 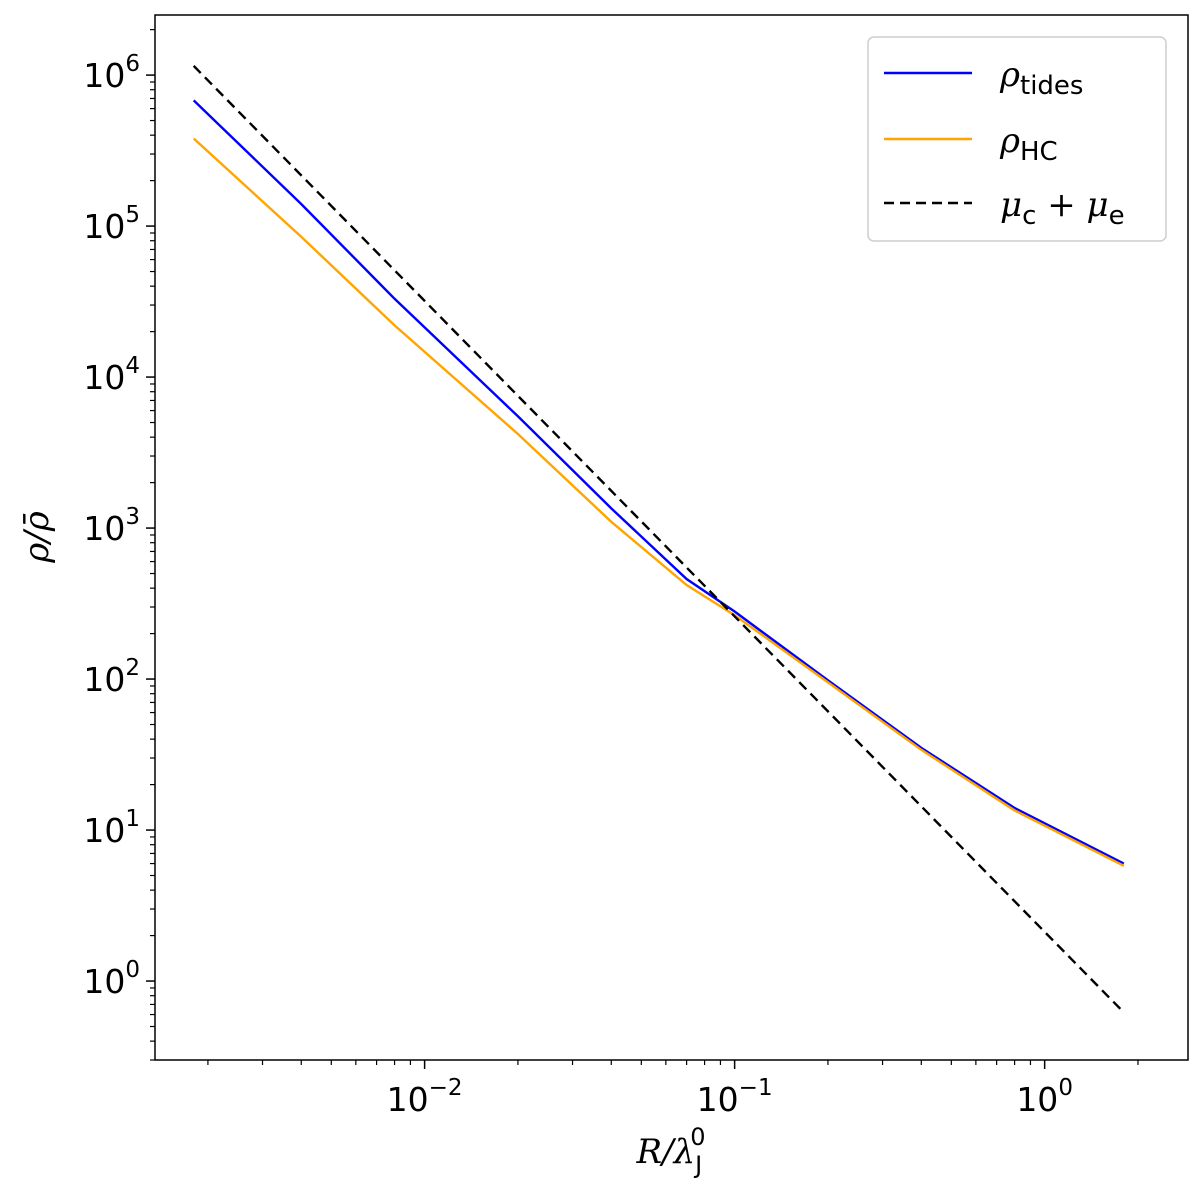 I want to click on y-tick-label: 10¹, so click(x=111, y=828).